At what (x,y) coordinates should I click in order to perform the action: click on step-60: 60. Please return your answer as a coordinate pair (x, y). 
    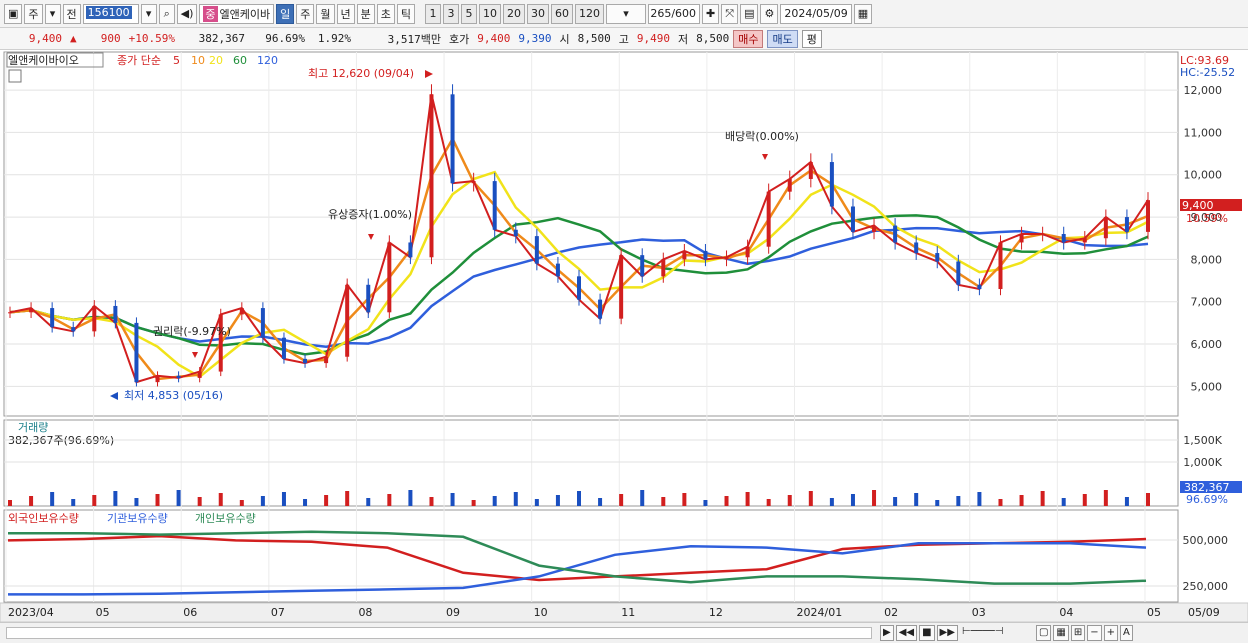
    Looking at the image, I should click on (562, 13).